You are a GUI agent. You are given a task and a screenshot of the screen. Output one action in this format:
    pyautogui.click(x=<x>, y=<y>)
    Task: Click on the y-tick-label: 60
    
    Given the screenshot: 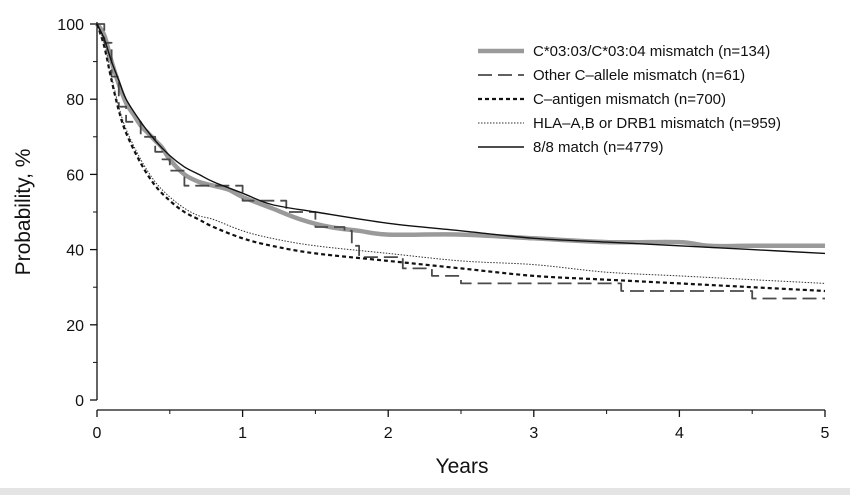 What is the action you would take?
    pyautogui.click(x=75, y=175)
    